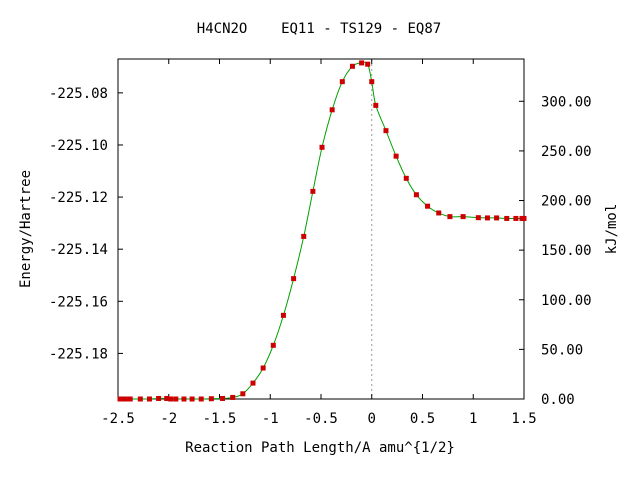  I want to click on x-tick-label: -1.5, so click(220, 419).